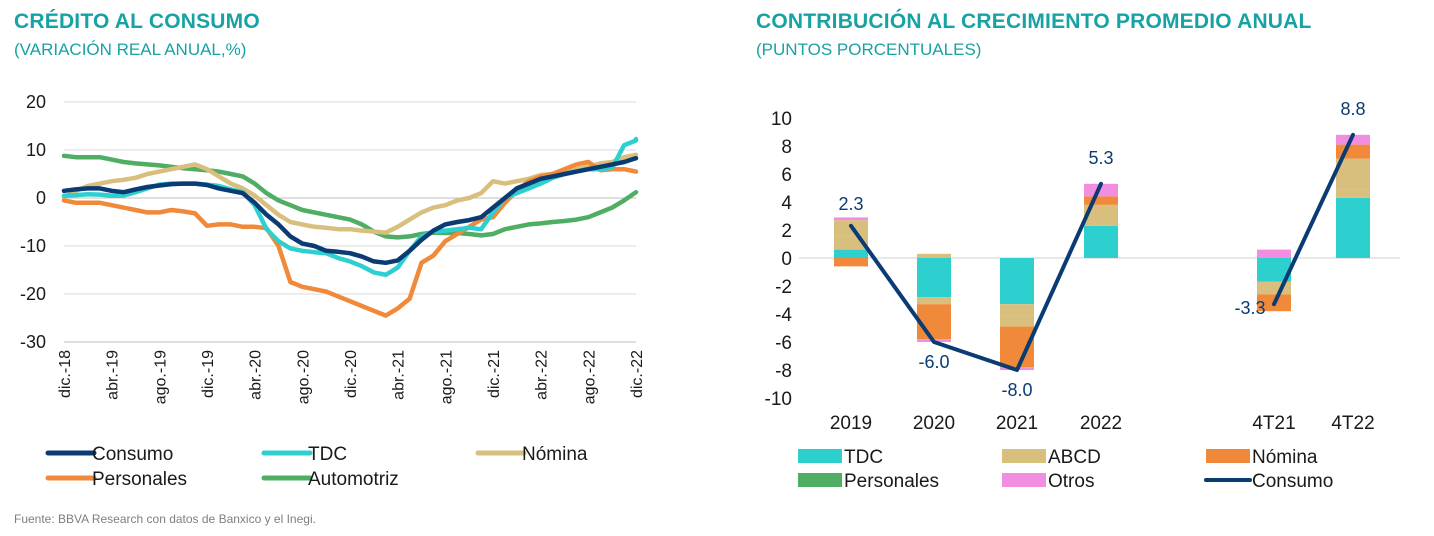  I want to click on y-tick-label: -6, so click(783, 343).